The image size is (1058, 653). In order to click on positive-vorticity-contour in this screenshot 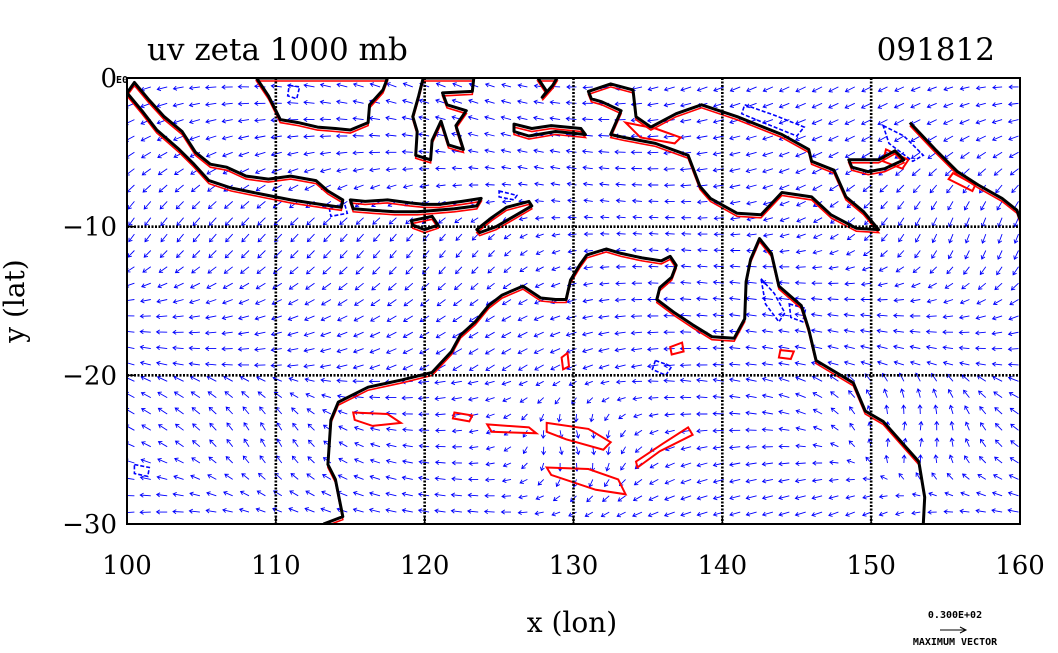, I will do `click(377, 419)`.